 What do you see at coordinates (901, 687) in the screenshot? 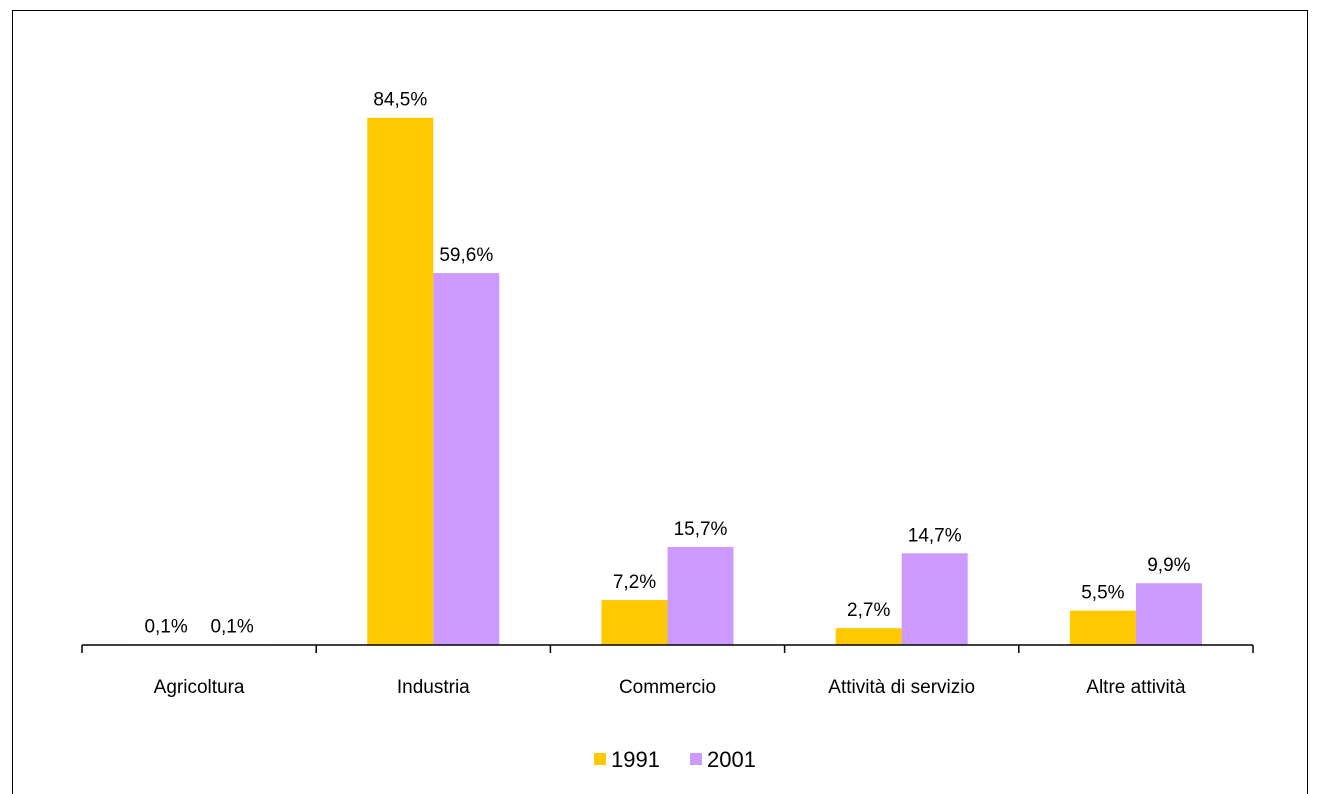
I see `x-tick-label-attivita-di-servizio: Attività di servizio` at bounding box center [901, 687].